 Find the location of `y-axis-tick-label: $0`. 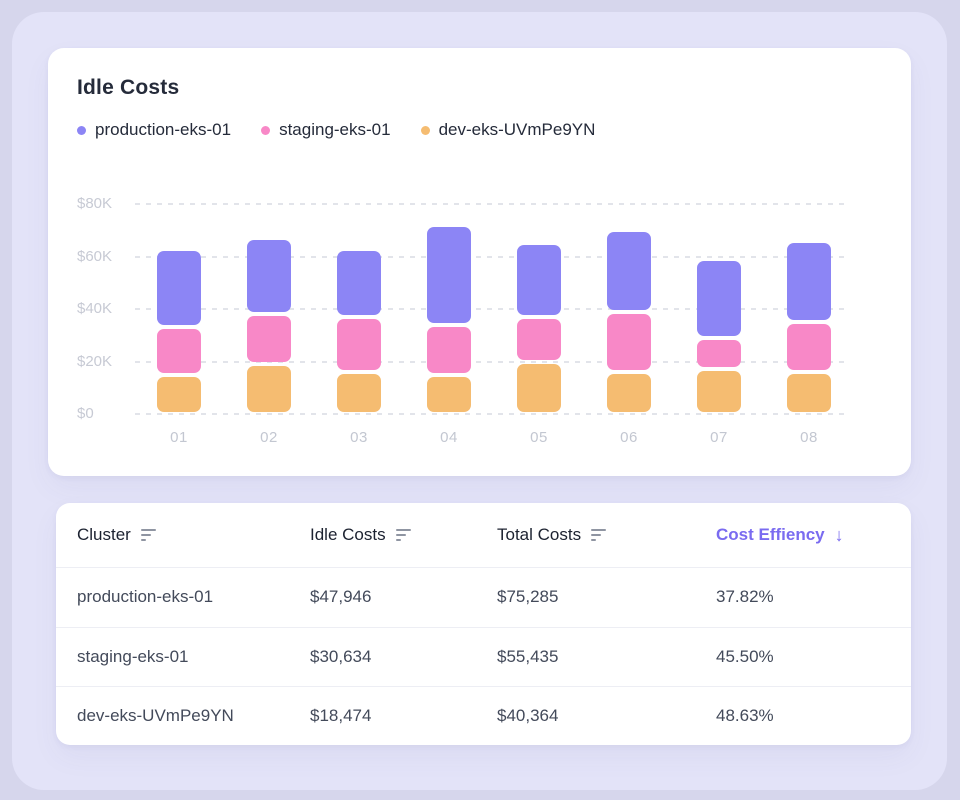

y-axis-tick-label: $0 is located at coordinates (85, 413).